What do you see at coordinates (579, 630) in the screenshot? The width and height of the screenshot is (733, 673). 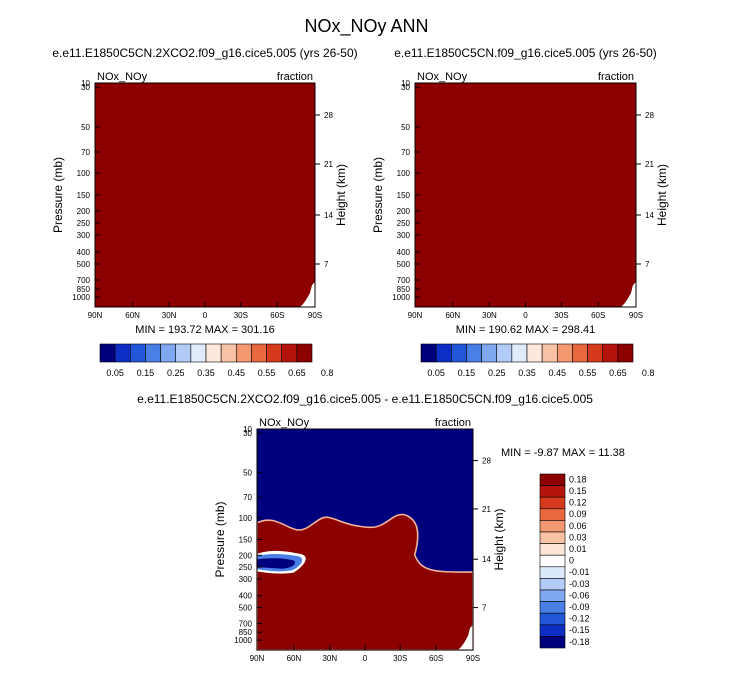 I see `colorbar-label: -0.15` at bounding box center [579, 630].